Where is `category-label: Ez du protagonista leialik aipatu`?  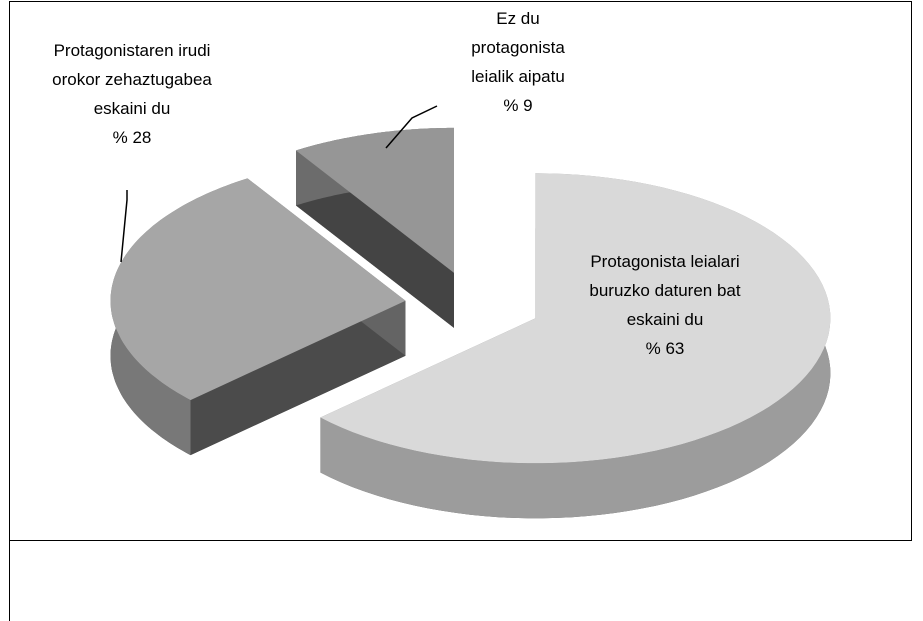
category-label: Ez du protagonista leialik aipatu is located at coordinates (518, 47).